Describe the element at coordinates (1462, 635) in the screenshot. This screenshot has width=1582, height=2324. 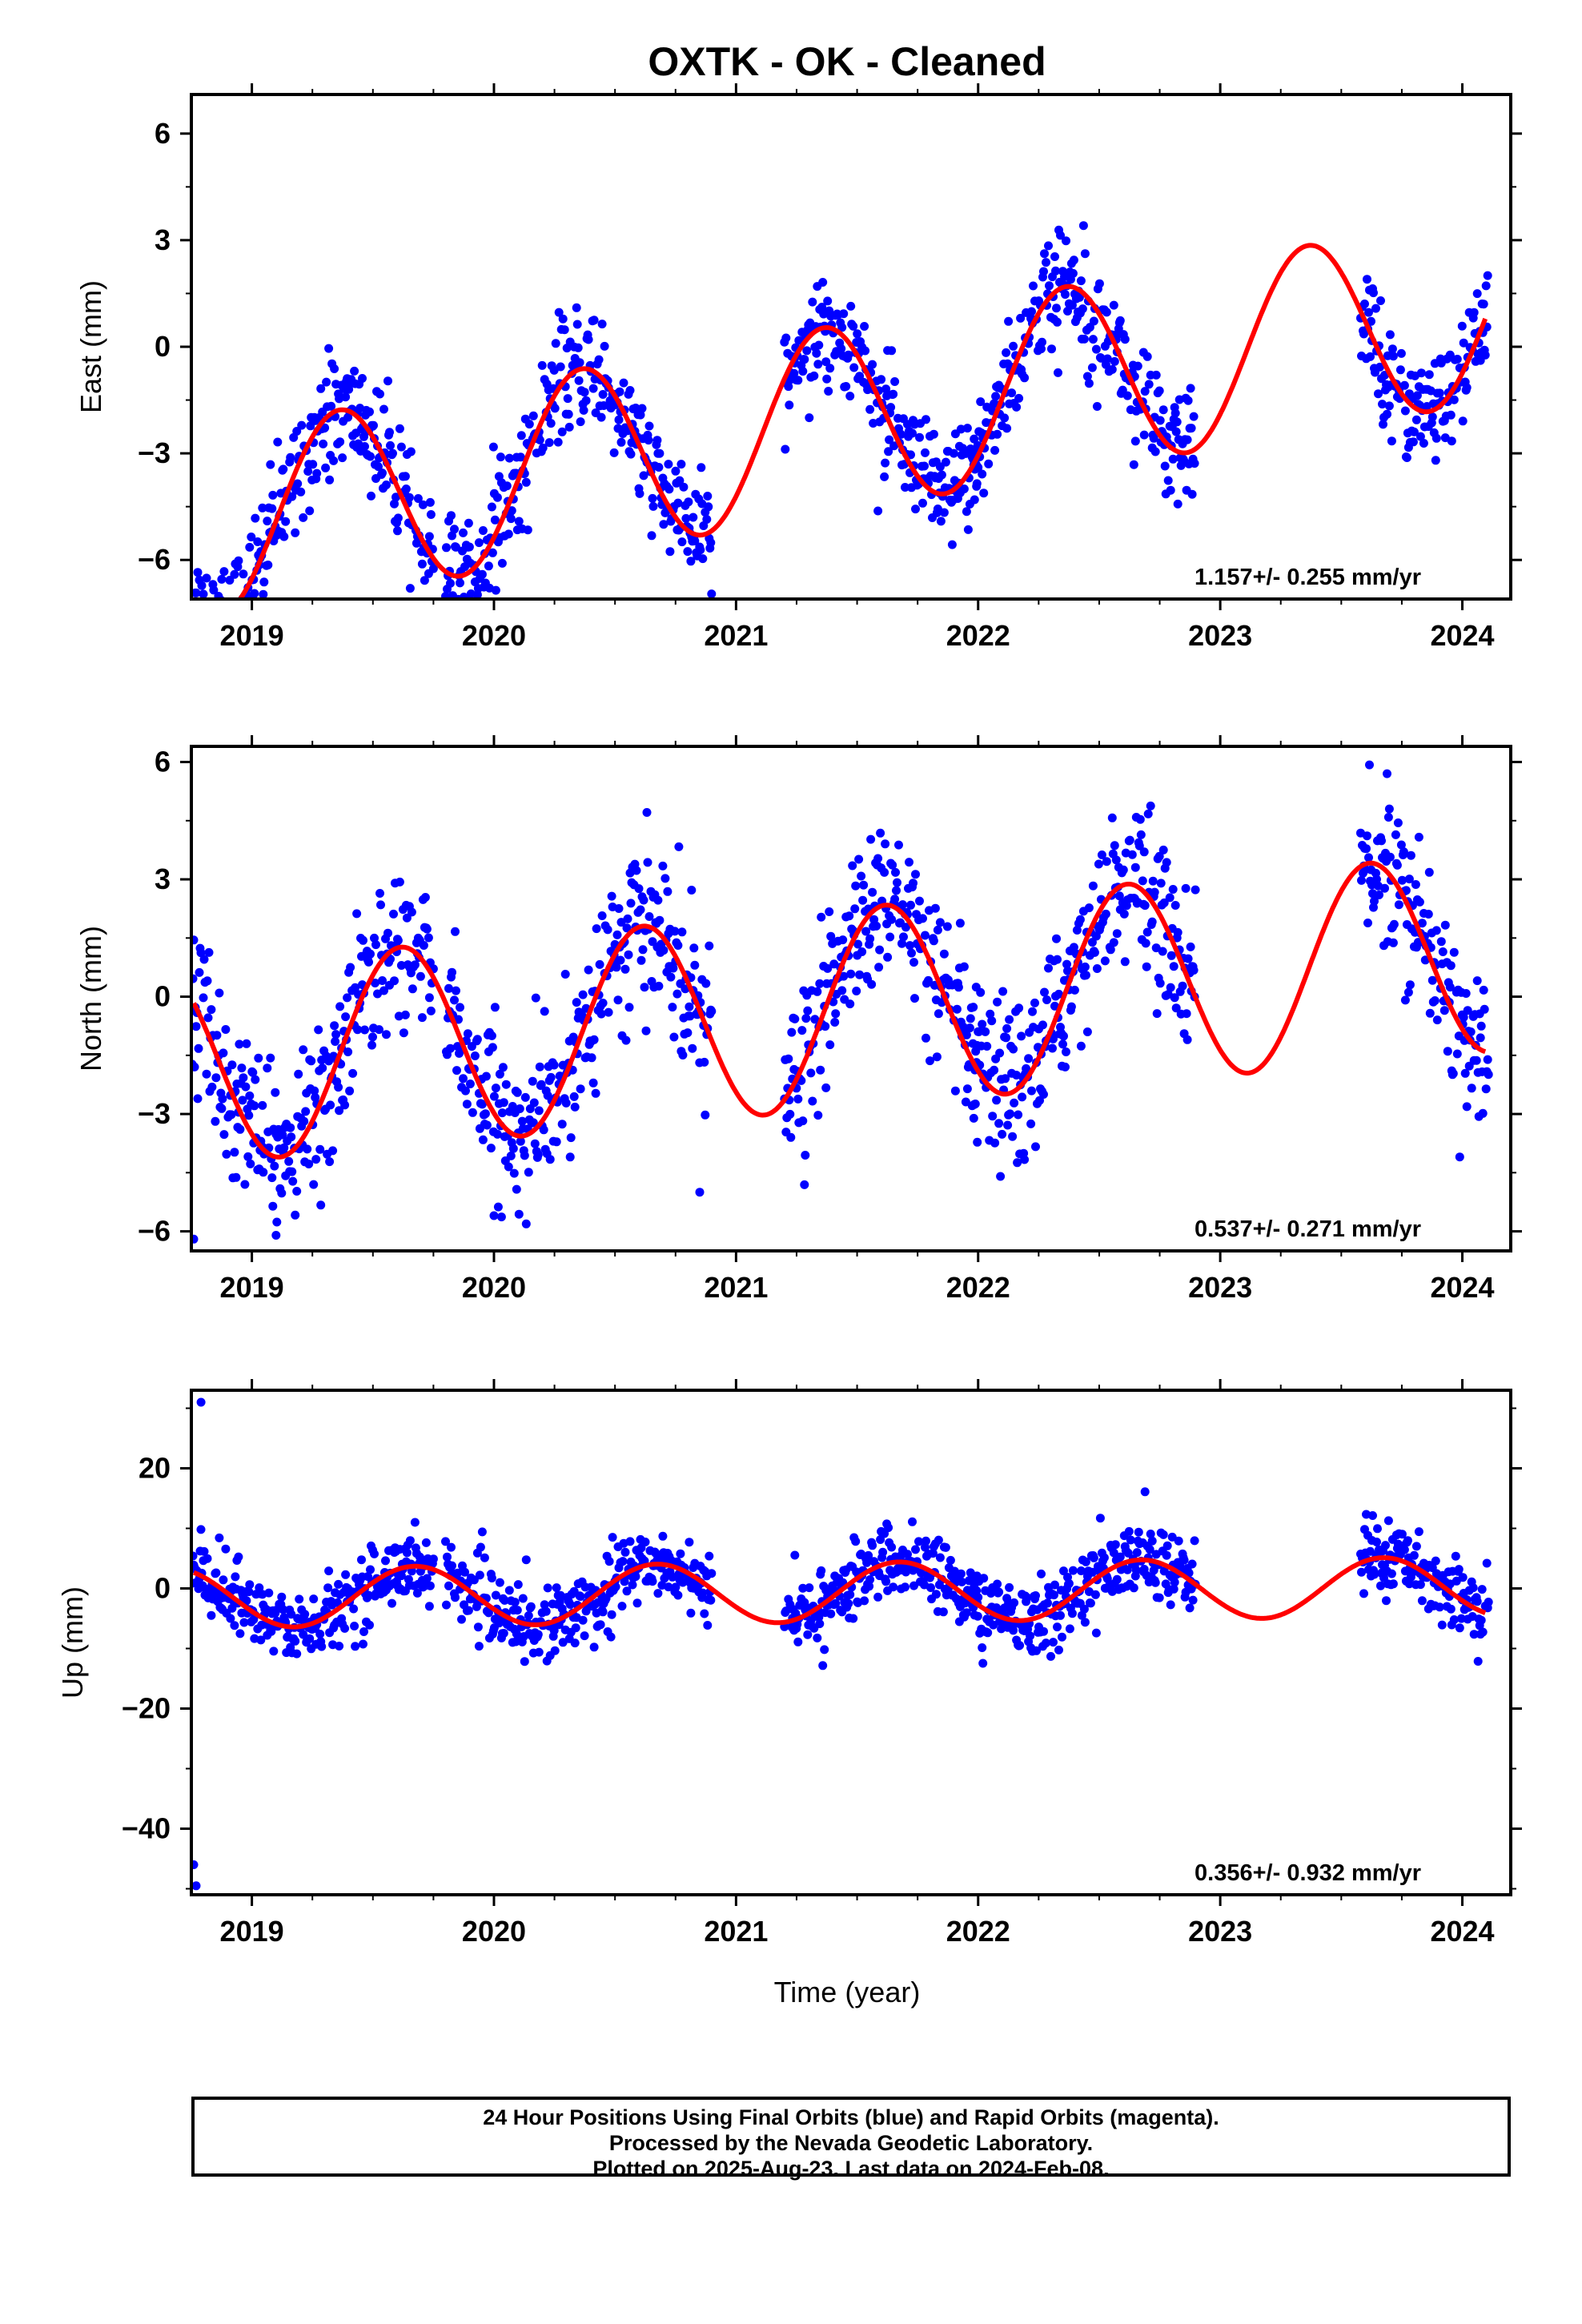
I see `x-tick-label: 2024` at that location.